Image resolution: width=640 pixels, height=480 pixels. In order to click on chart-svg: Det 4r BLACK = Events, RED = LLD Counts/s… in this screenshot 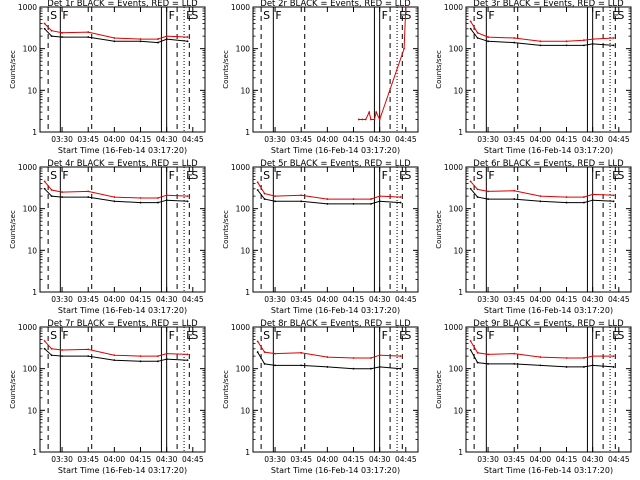, I will do `click(107, 237)`.